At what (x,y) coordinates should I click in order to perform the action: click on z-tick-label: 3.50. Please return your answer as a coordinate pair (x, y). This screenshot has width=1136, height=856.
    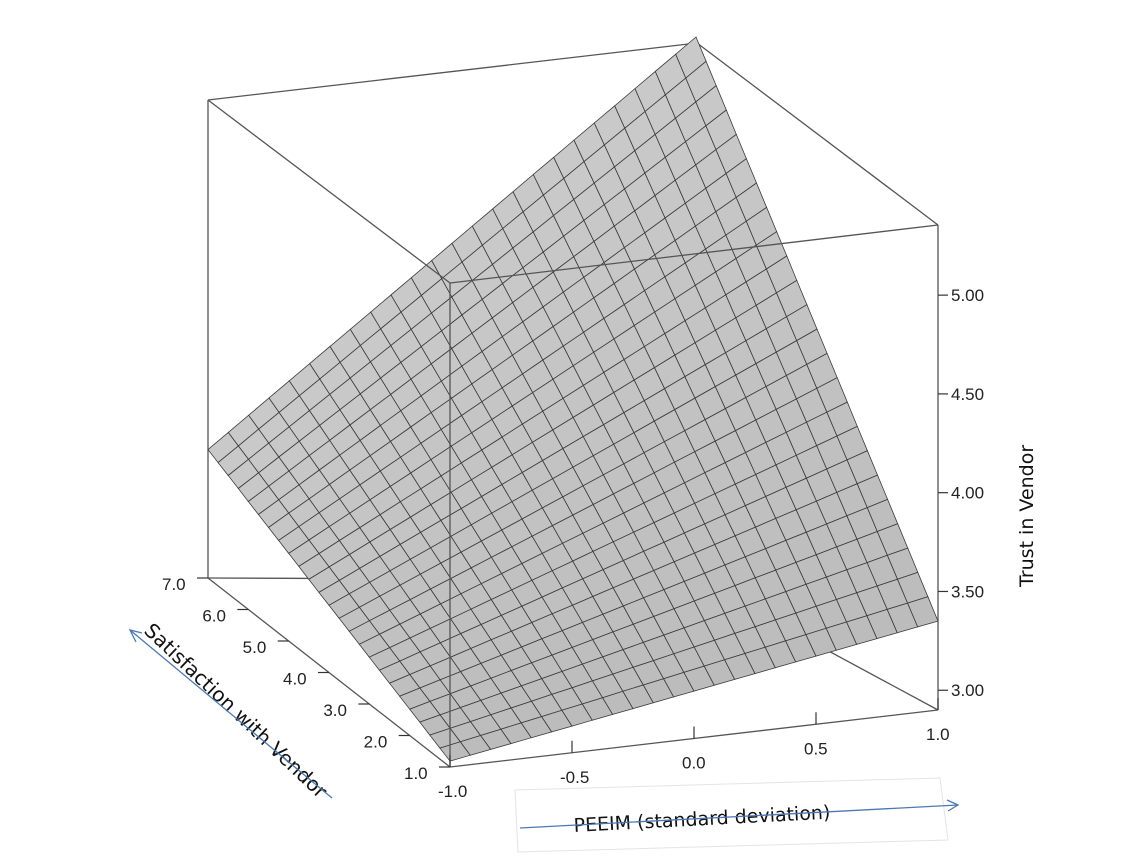
    Looking at the image, I should click on (967, 591).